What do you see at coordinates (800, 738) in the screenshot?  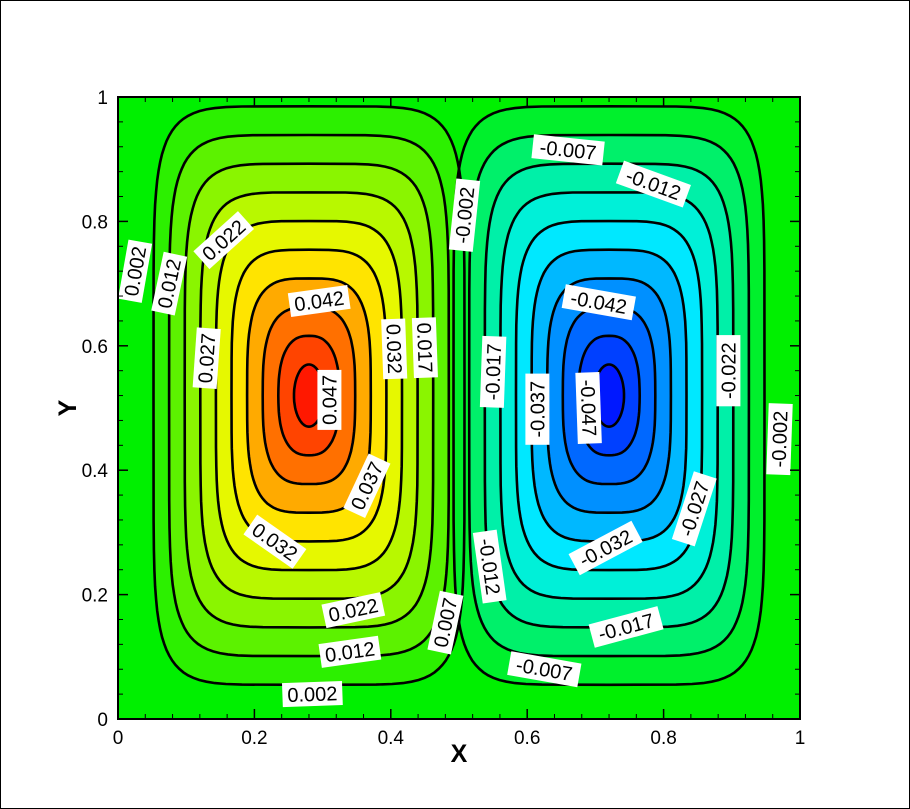 I see `x-tick-label: 1` at bounding box center [800, 738].